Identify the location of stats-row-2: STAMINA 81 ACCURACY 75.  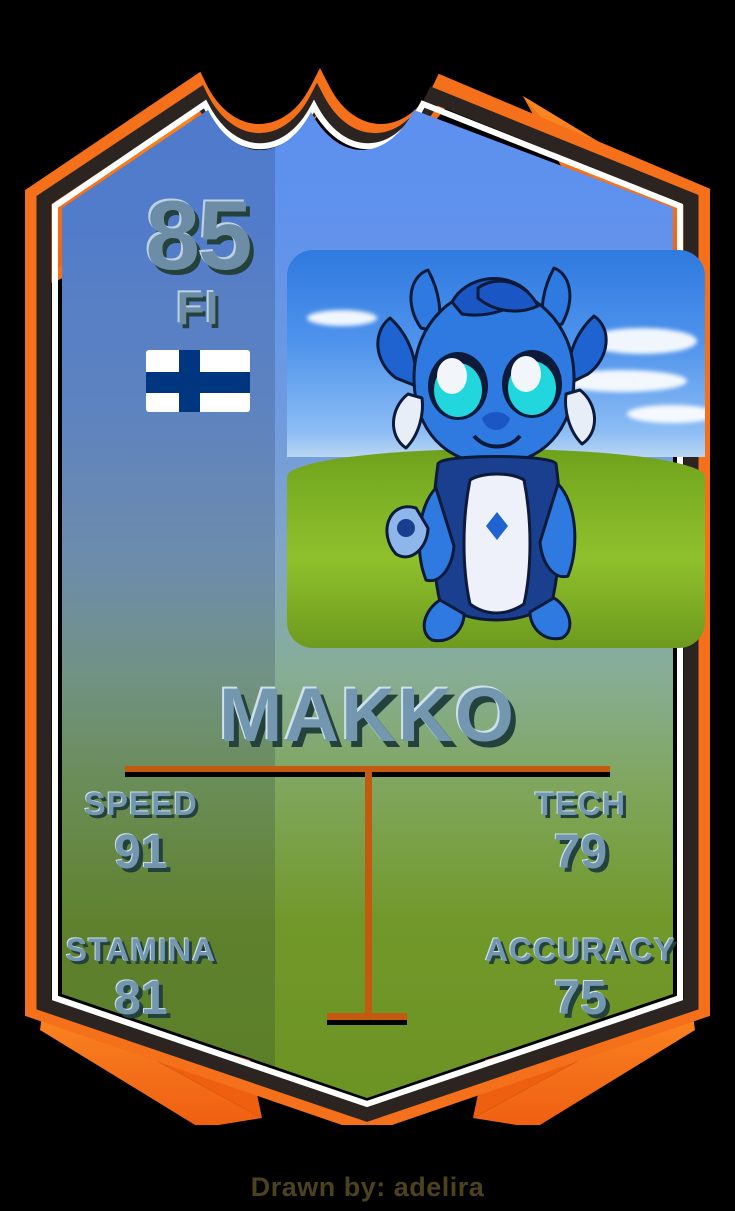
(367, 979).